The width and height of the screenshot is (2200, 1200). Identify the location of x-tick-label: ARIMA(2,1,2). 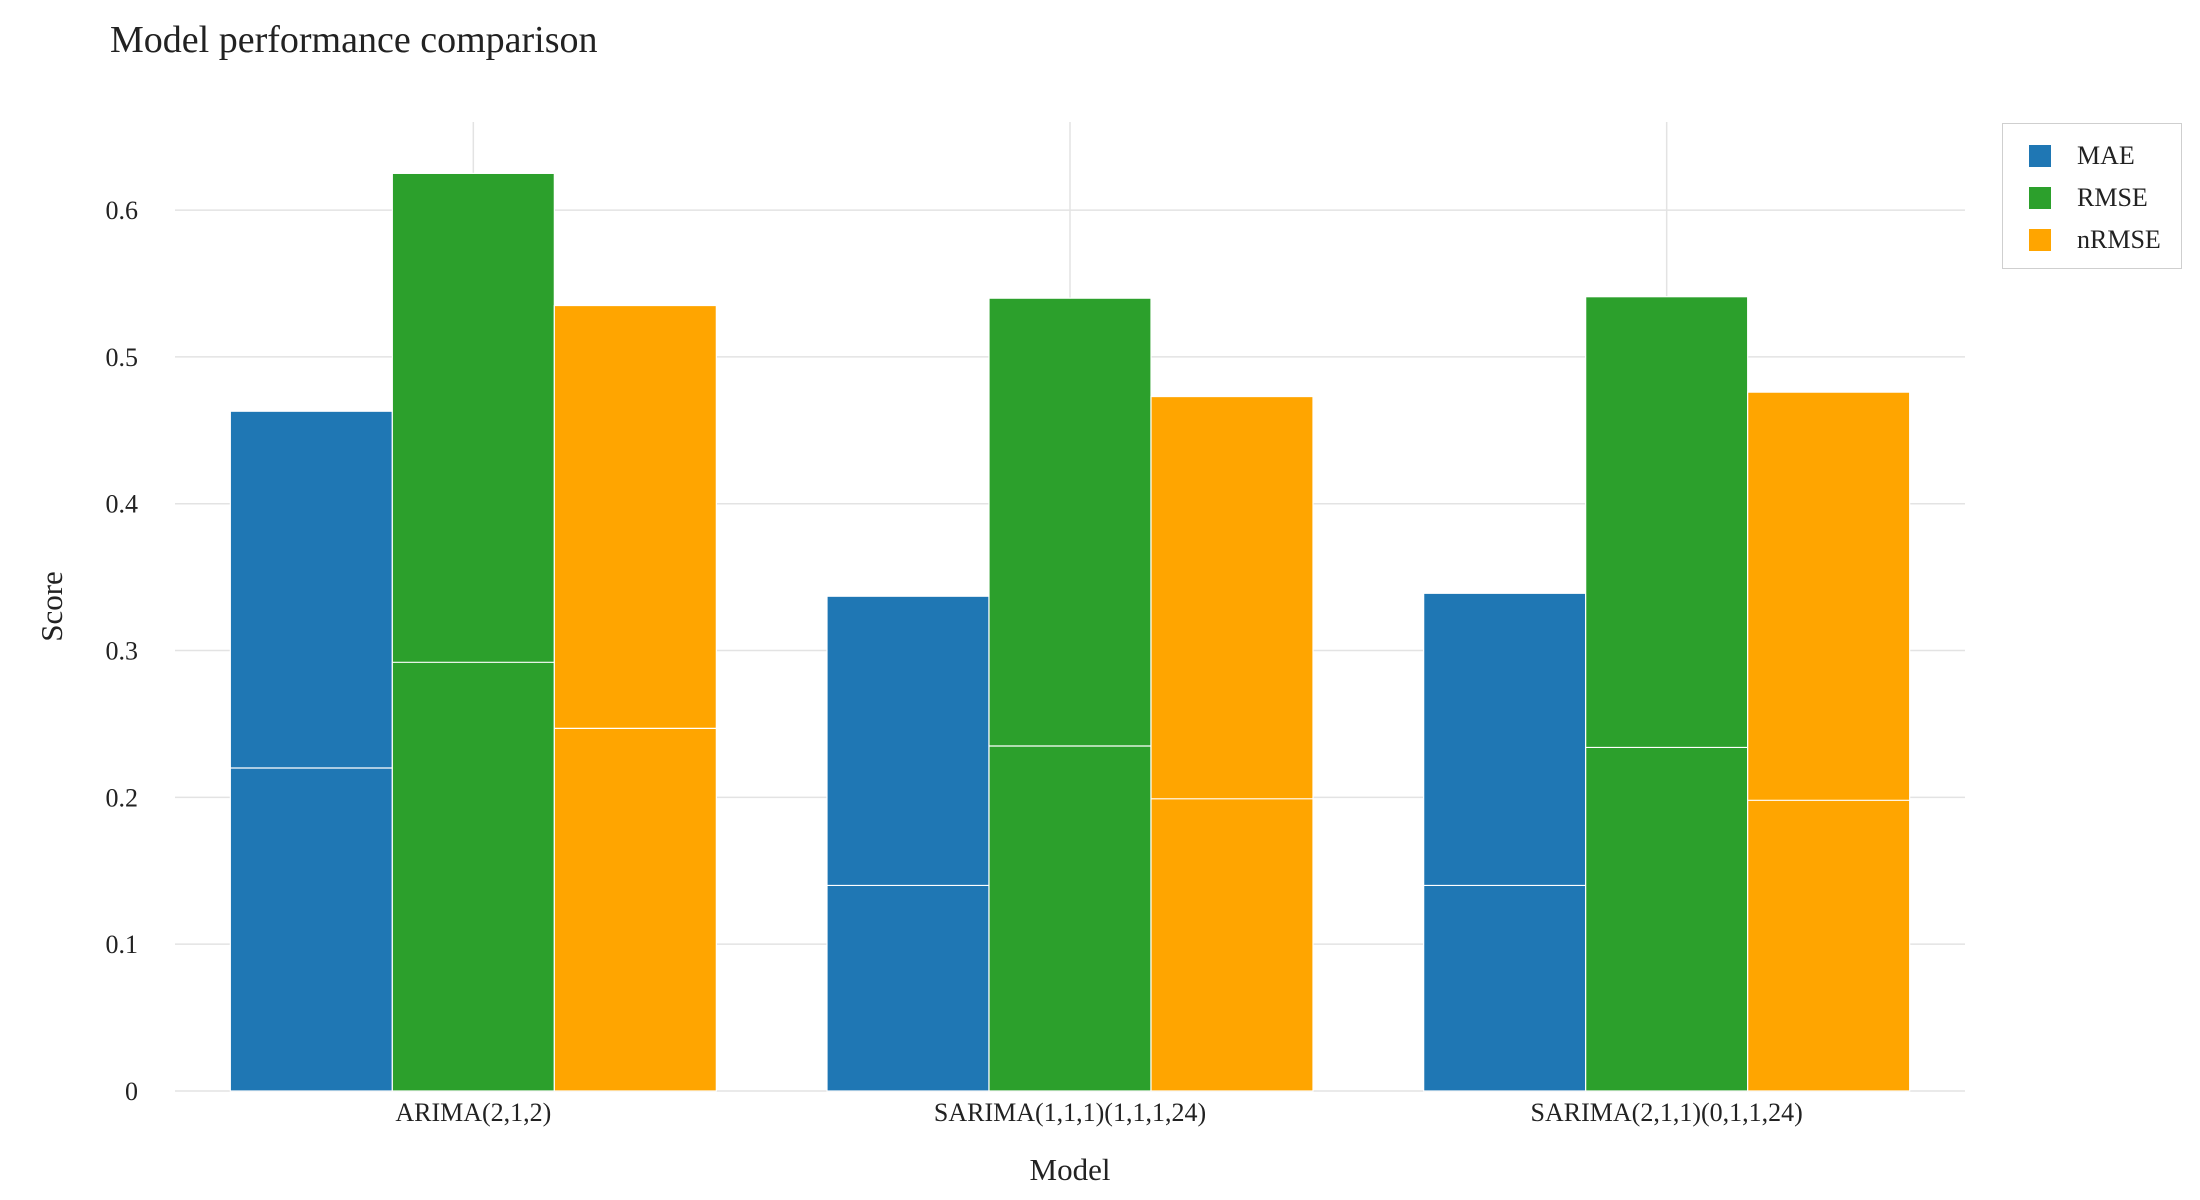
(473, 1112).